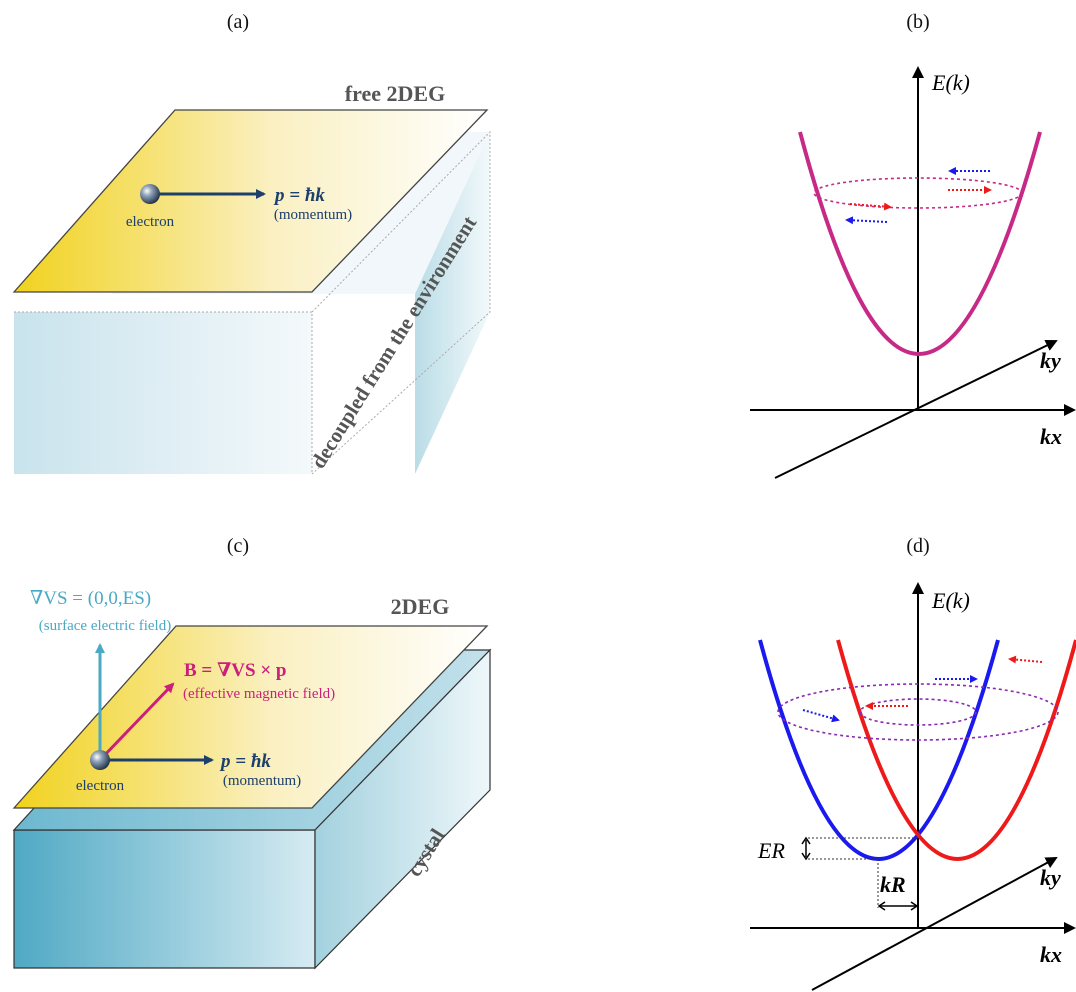  Describe the element at coordinates (916, 409) in the screenshot. I see `ky-axis-b` at that location.